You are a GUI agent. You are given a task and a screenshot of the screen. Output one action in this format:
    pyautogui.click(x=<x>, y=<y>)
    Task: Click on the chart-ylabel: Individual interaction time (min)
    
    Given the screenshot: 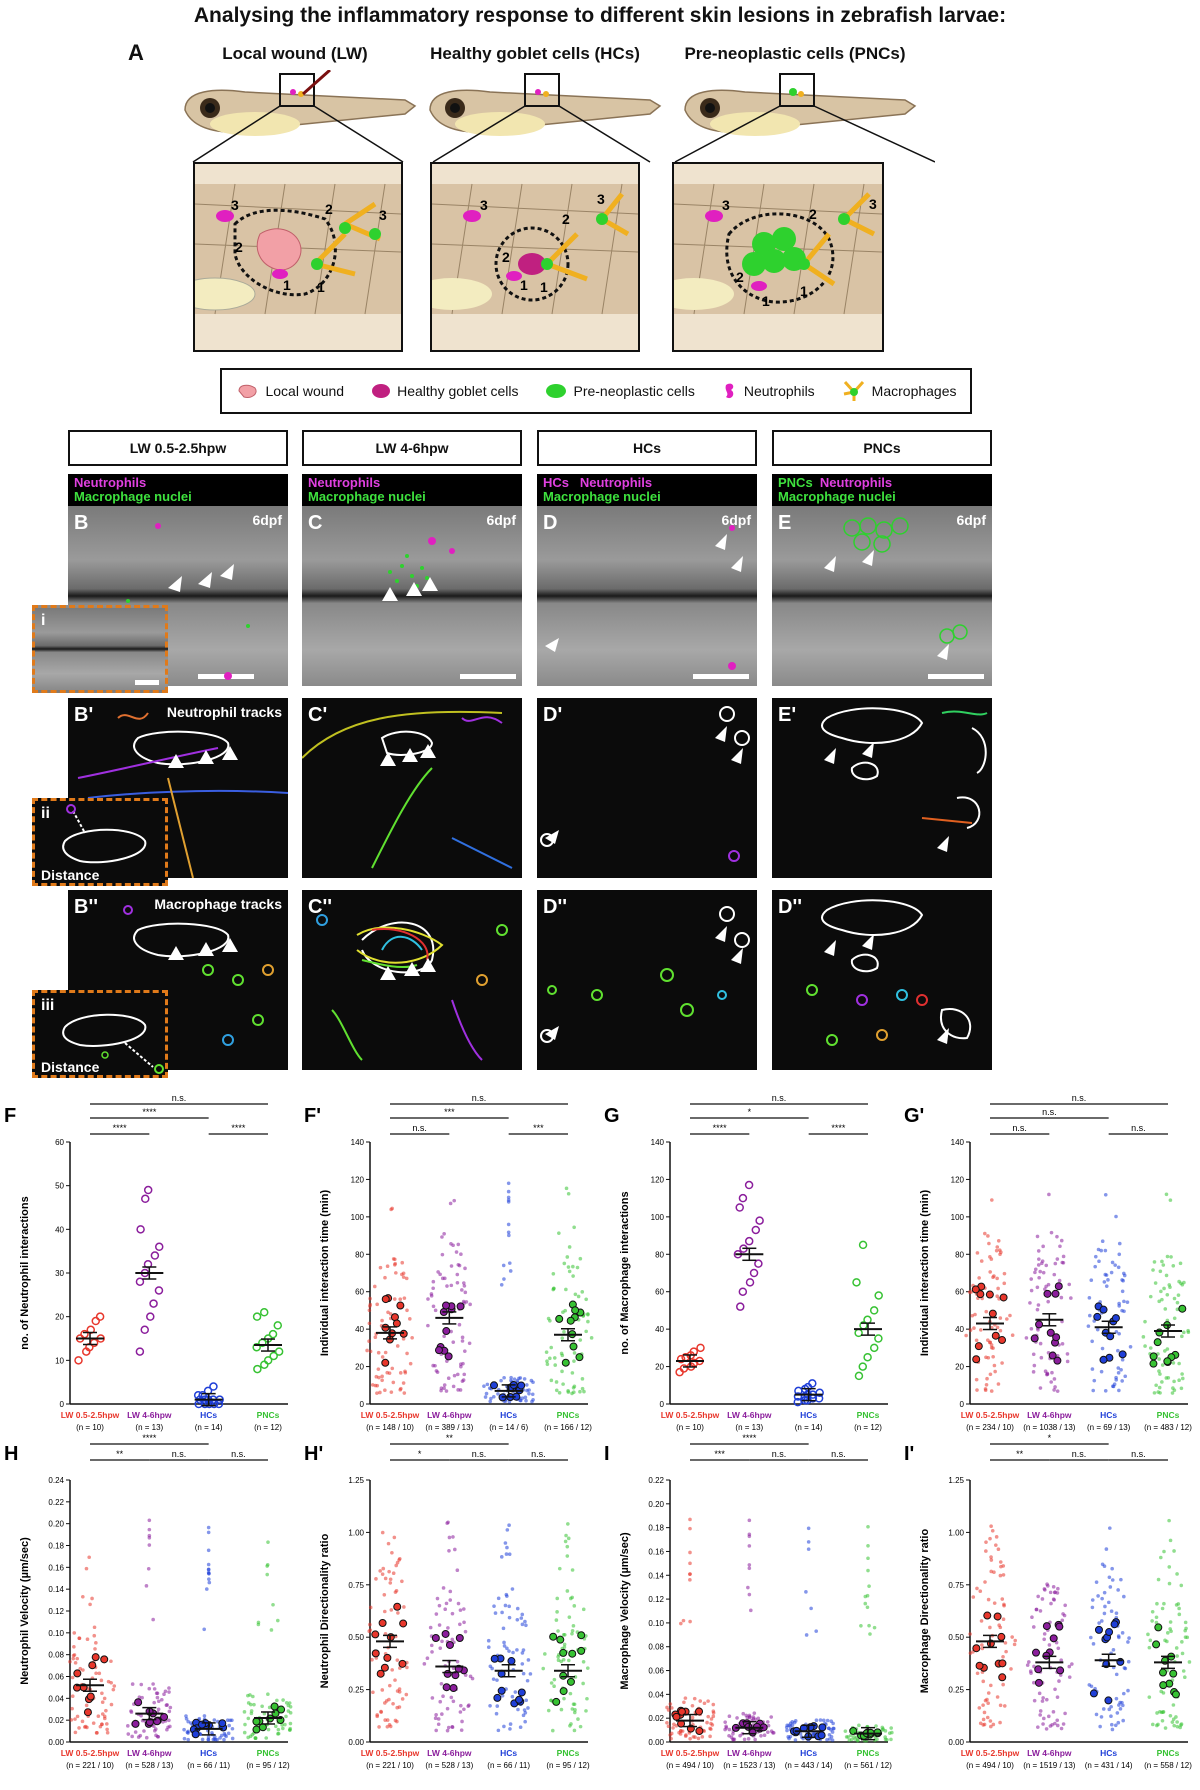 What is the action you would take?
    pyautogui.click(x=325, y=1273)
    